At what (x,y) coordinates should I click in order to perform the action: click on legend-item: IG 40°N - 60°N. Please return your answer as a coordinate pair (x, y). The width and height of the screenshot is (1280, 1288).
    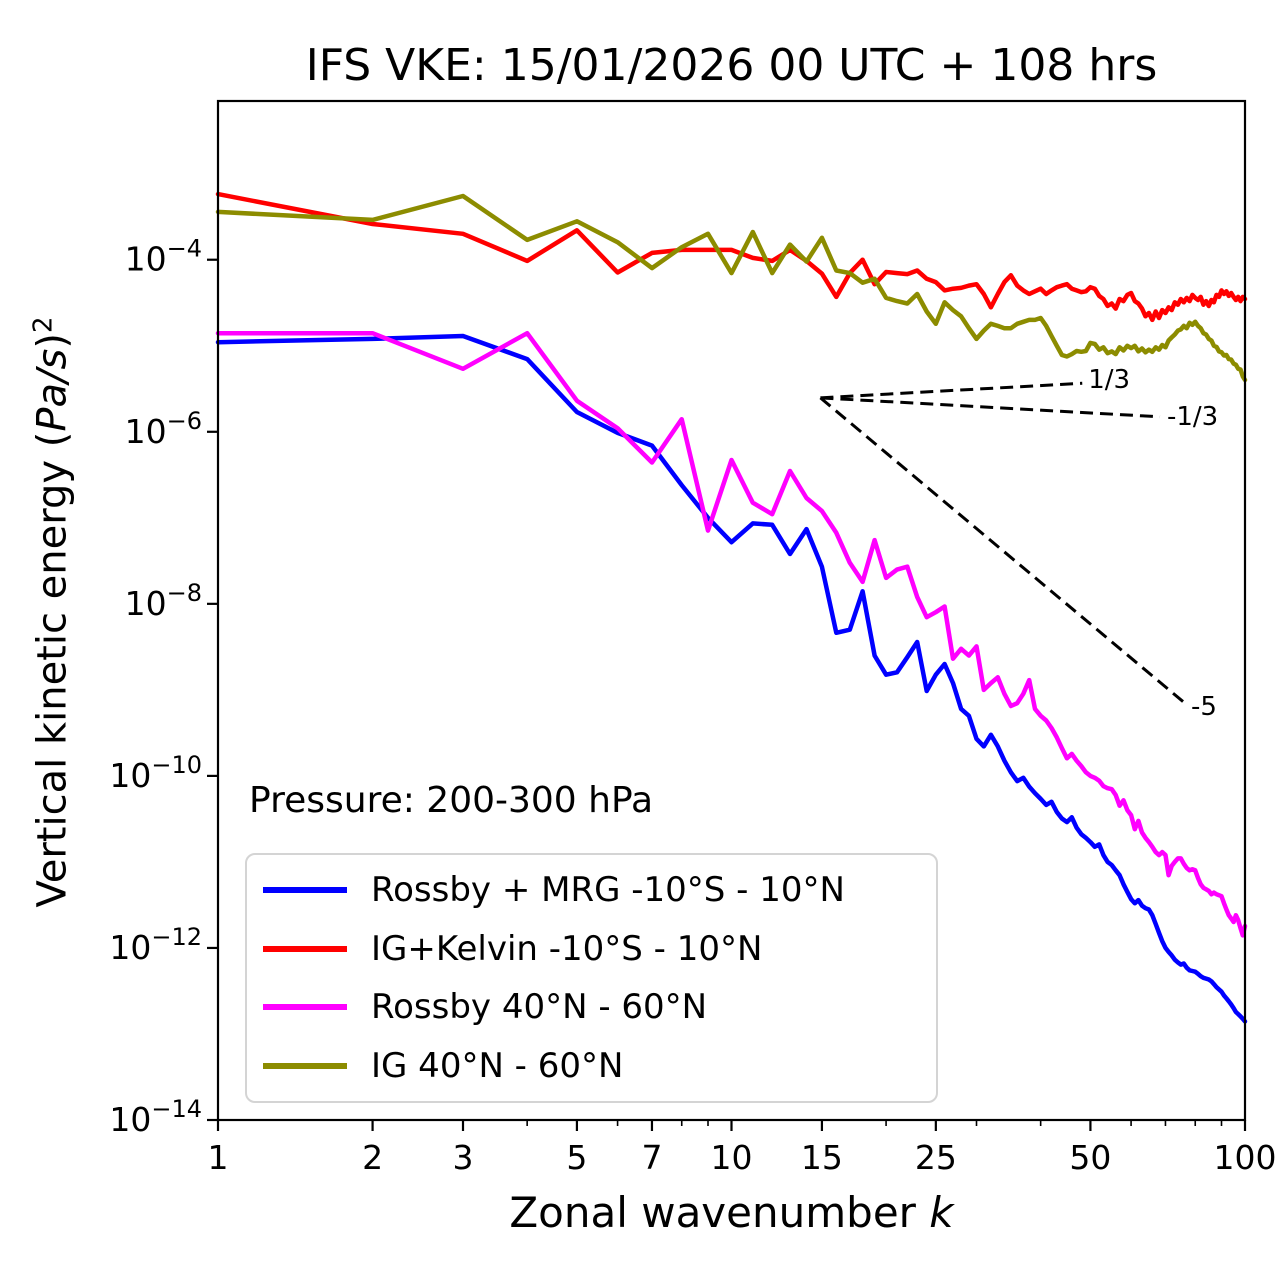
    Looking at the image, I should click on (591, 1066).